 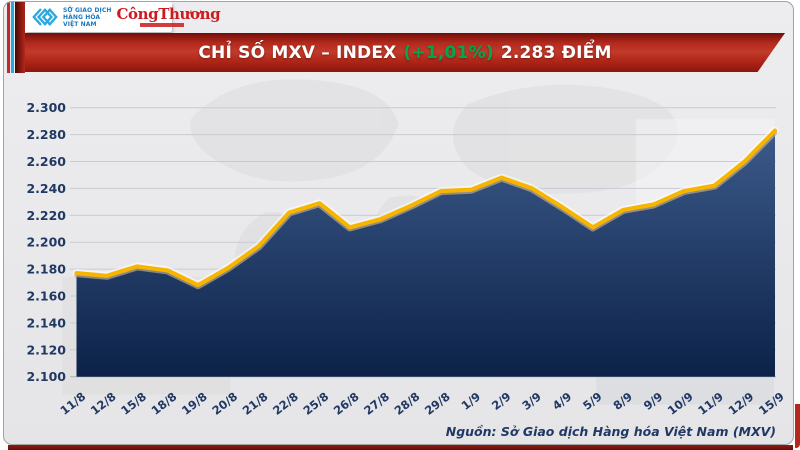 What do you see at coordinates (741, 403) in the screenshot?
I see `svg-text: 12/9` at bounding box center [741, 403].